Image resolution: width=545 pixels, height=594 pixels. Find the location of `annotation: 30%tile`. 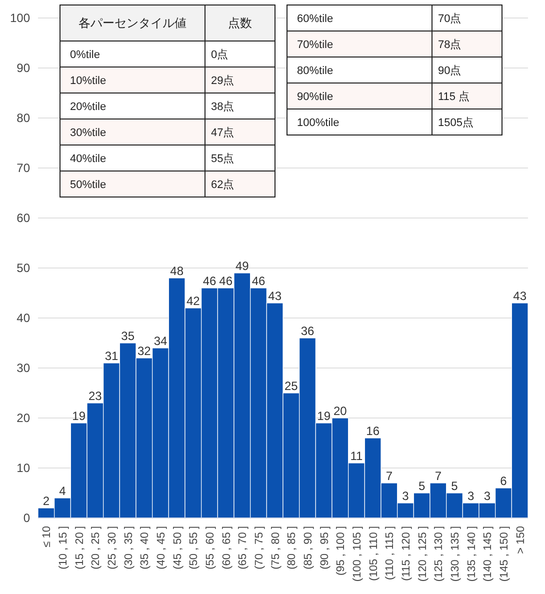

annotation: 30%tile is located at coordinates (88, 133).